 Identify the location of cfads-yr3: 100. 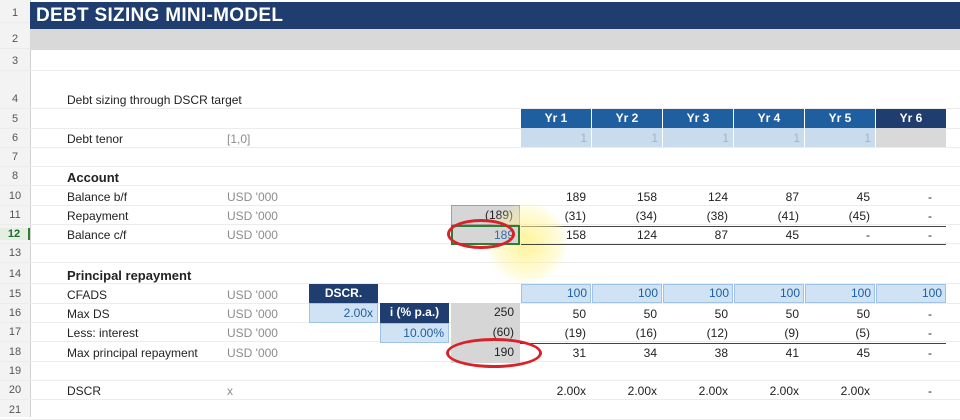
(698, 293).